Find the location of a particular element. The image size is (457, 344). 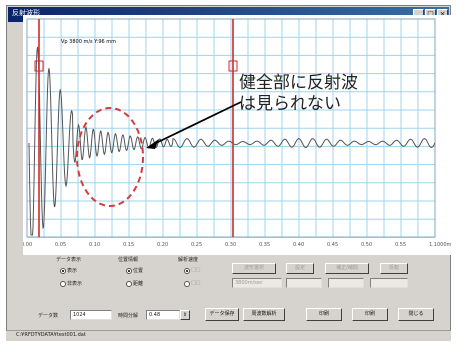

window-title: 反射波形 is located at coordinates (26, 13).